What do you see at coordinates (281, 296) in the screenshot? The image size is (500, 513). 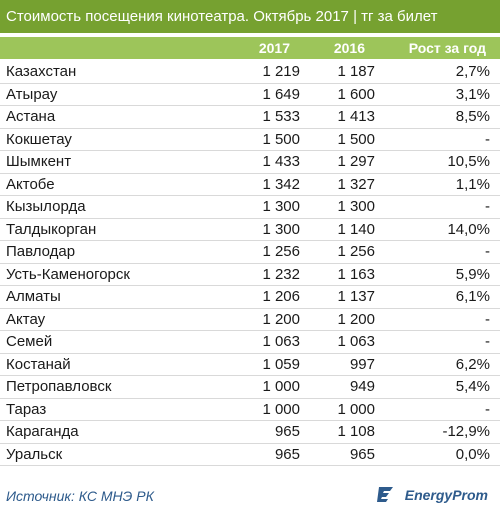 I see `value-2017: 1 206` at bounding box center [281, 296].